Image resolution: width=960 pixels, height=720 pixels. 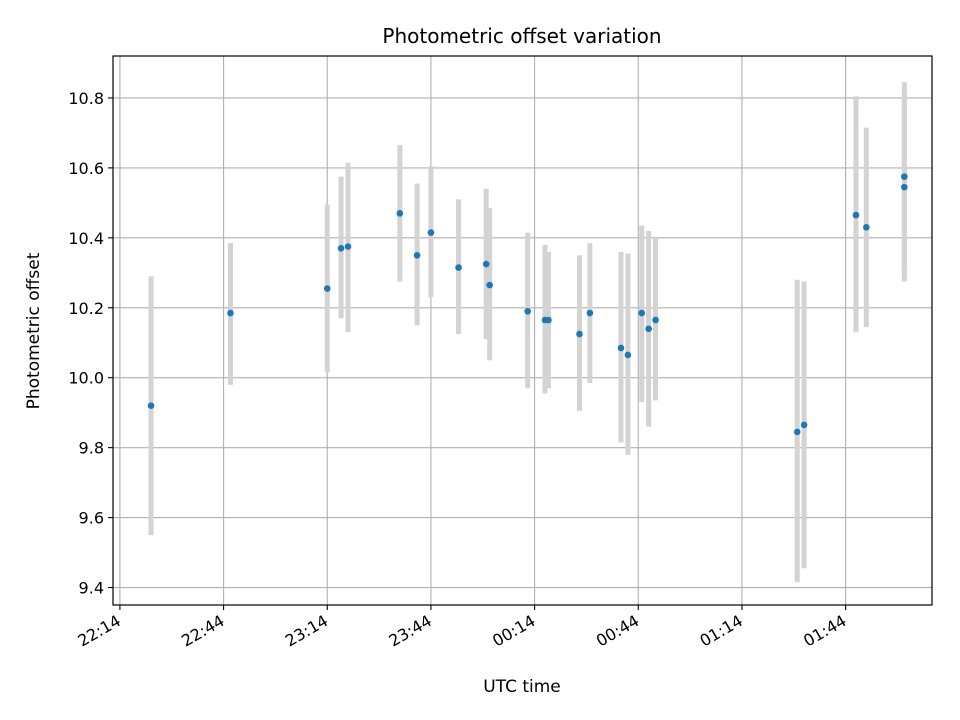 I want to click on x-axis-label: UTC time, so click(x=522, y=687).